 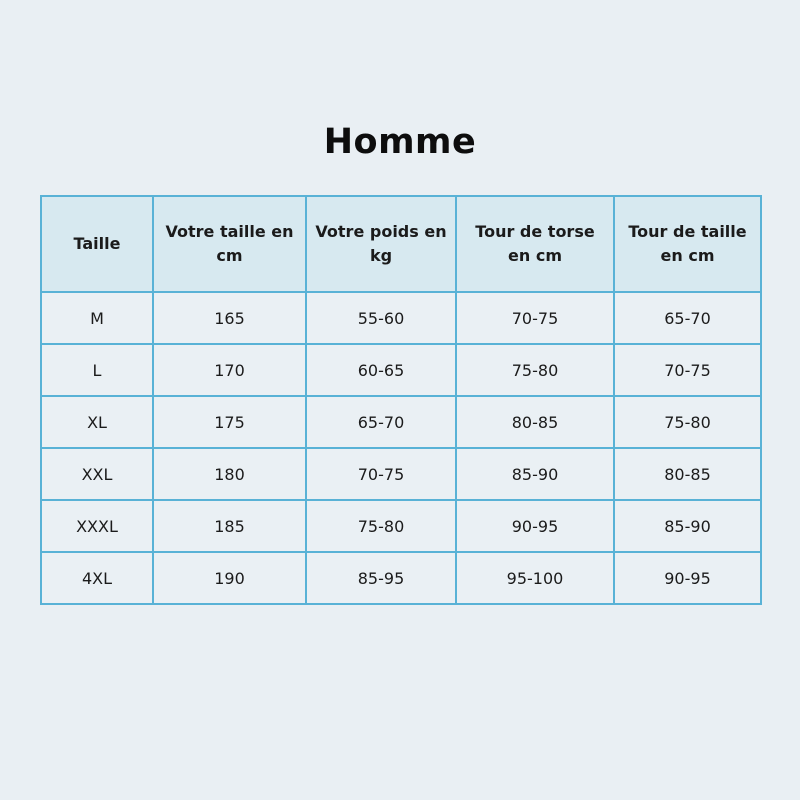 I want to click on column-header: Taille, so click(x=97, y=244).